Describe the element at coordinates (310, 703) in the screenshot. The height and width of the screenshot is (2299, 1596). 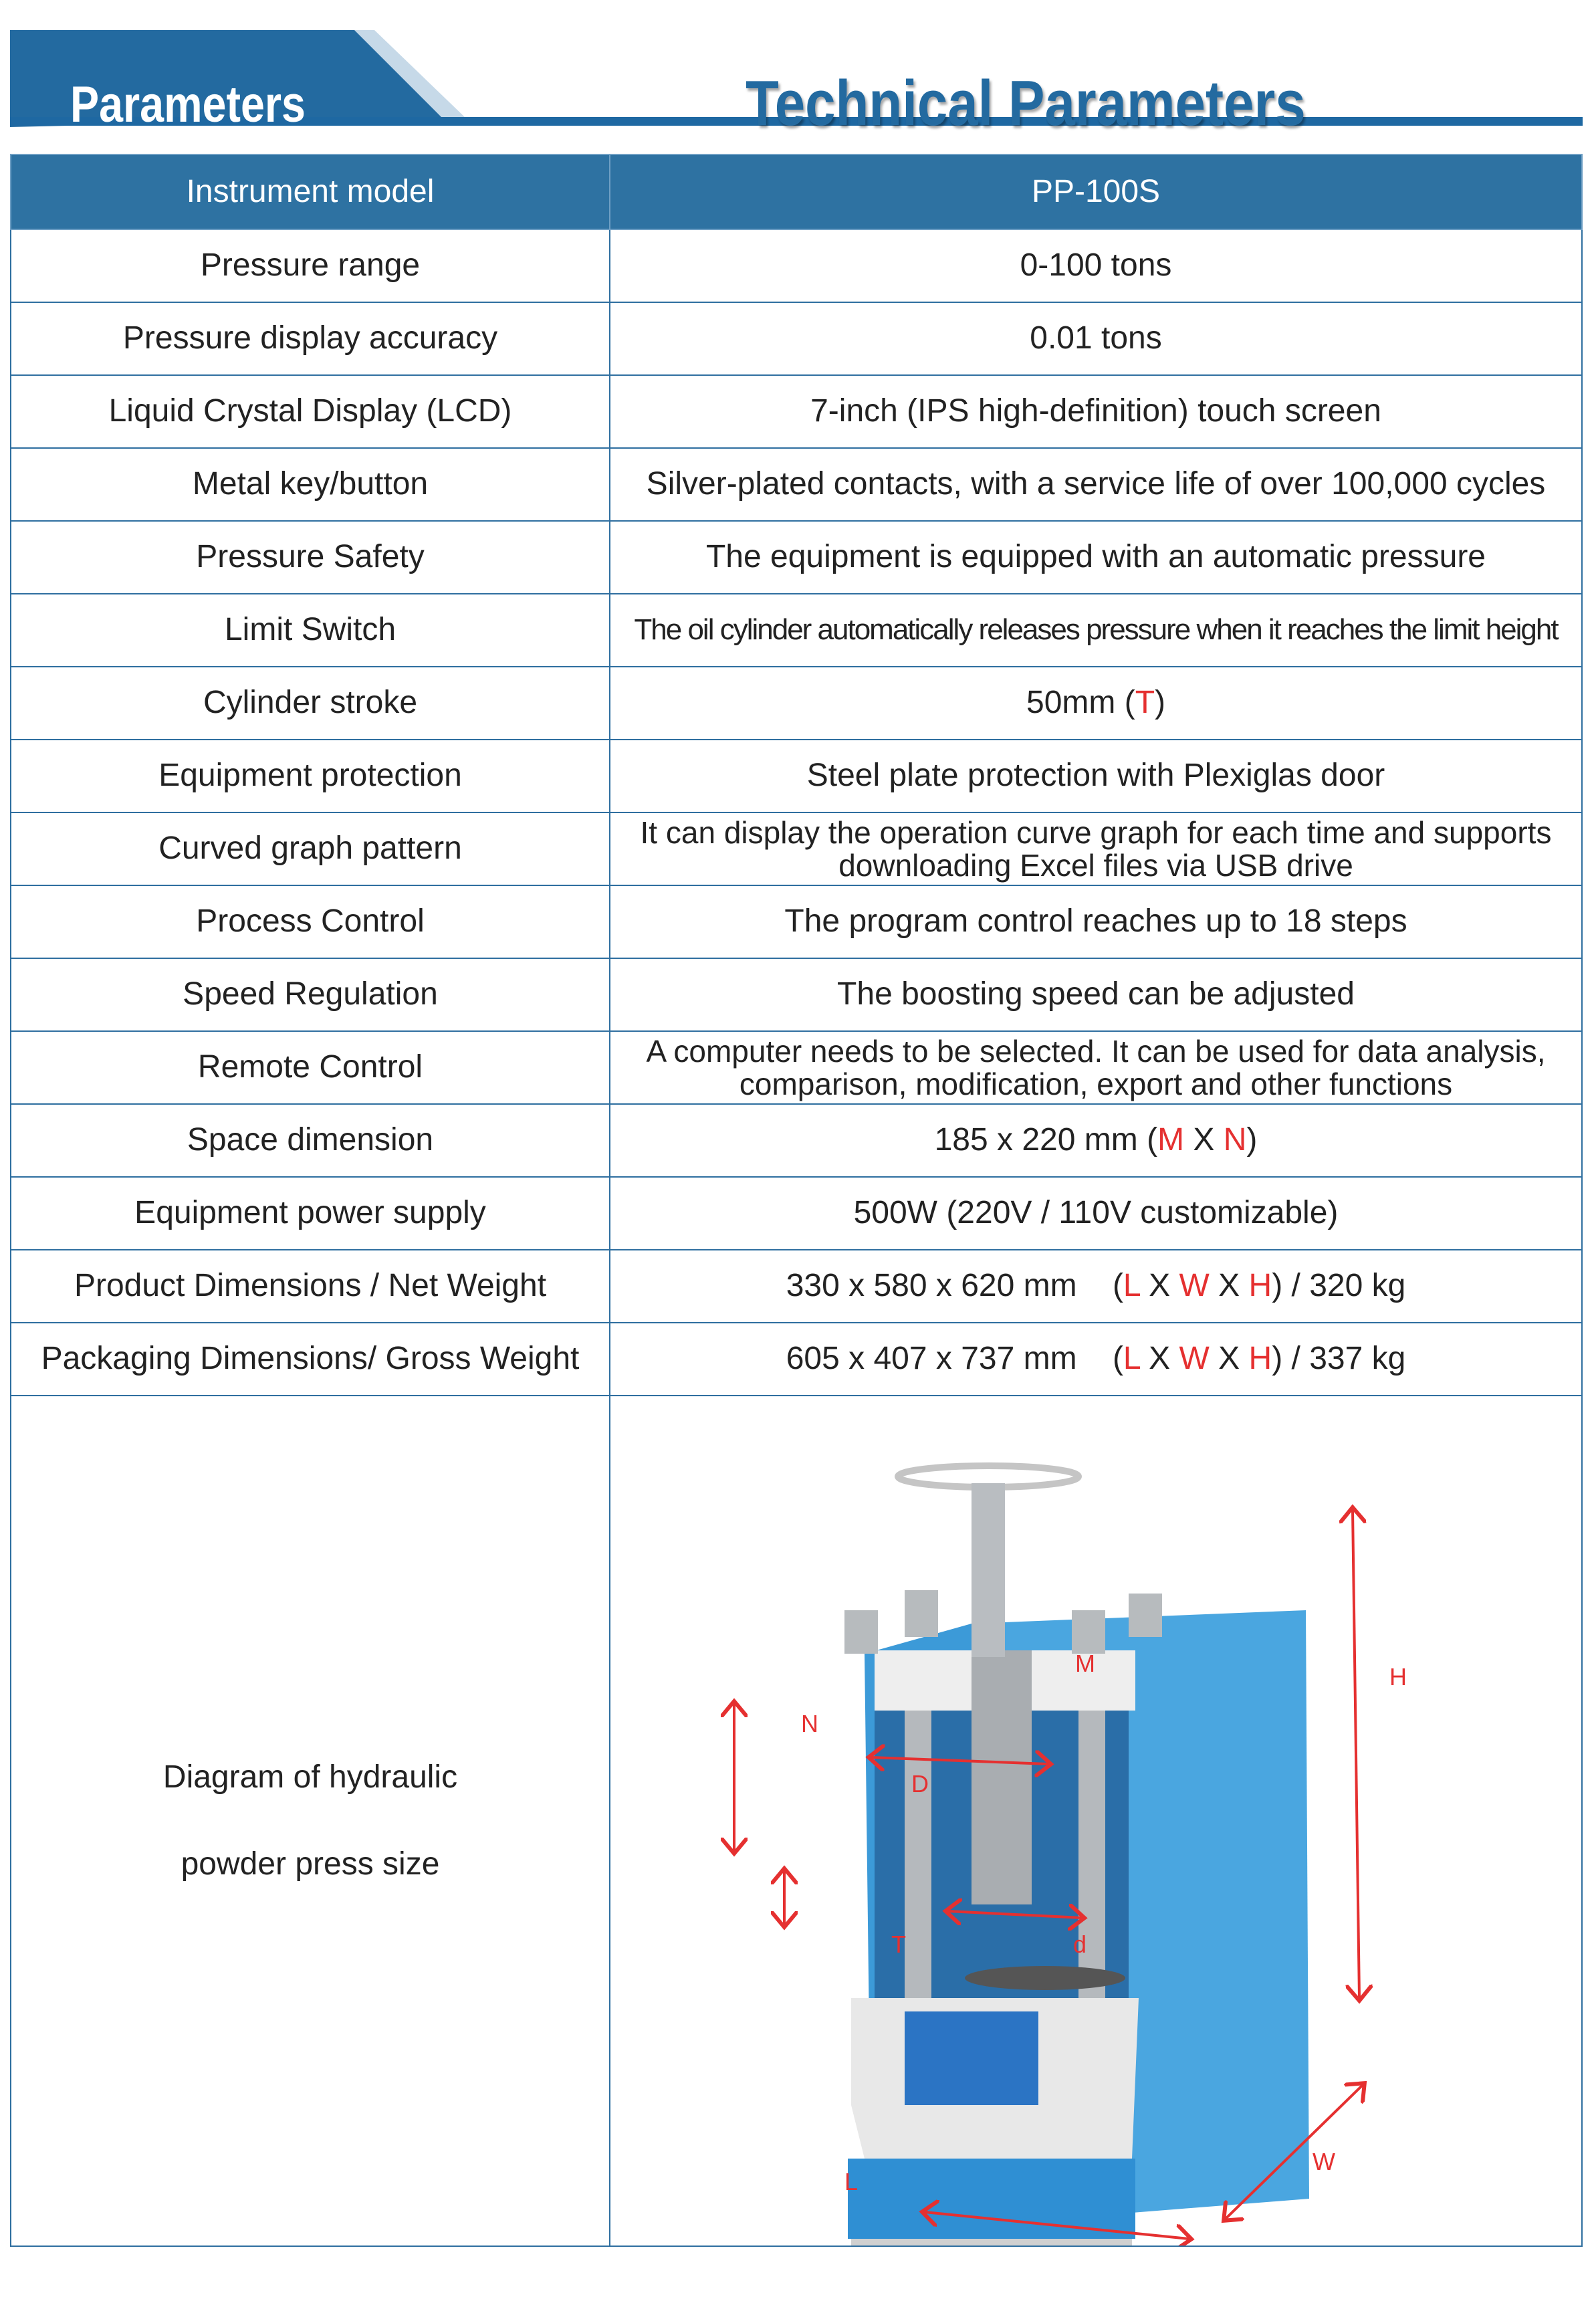
I see `row-label: Cylinder stroke` at that location.